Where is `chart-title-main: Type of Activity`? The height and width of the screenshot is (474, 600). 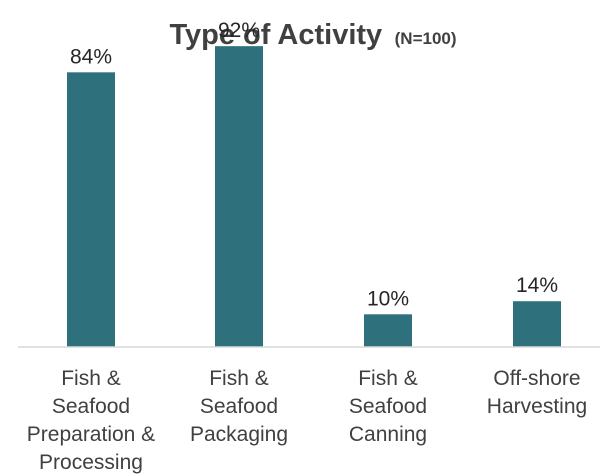
chart-title-main: Type of Activity is located at coordinates (275, 35).